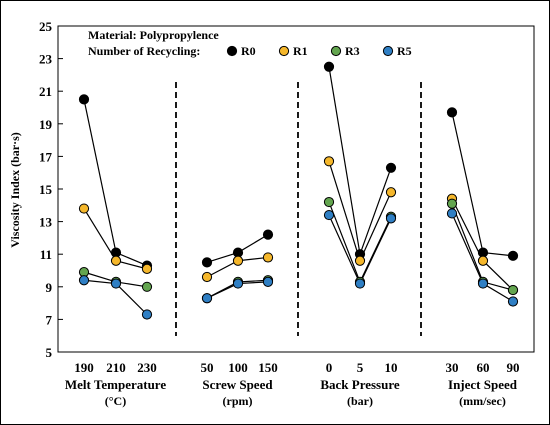 The height and width of the screenshot is (425, 550). What do you see at coordinates (284, 51) in the screenshot?
I see `legend-marker-r1` at bounding box center [284, 51].